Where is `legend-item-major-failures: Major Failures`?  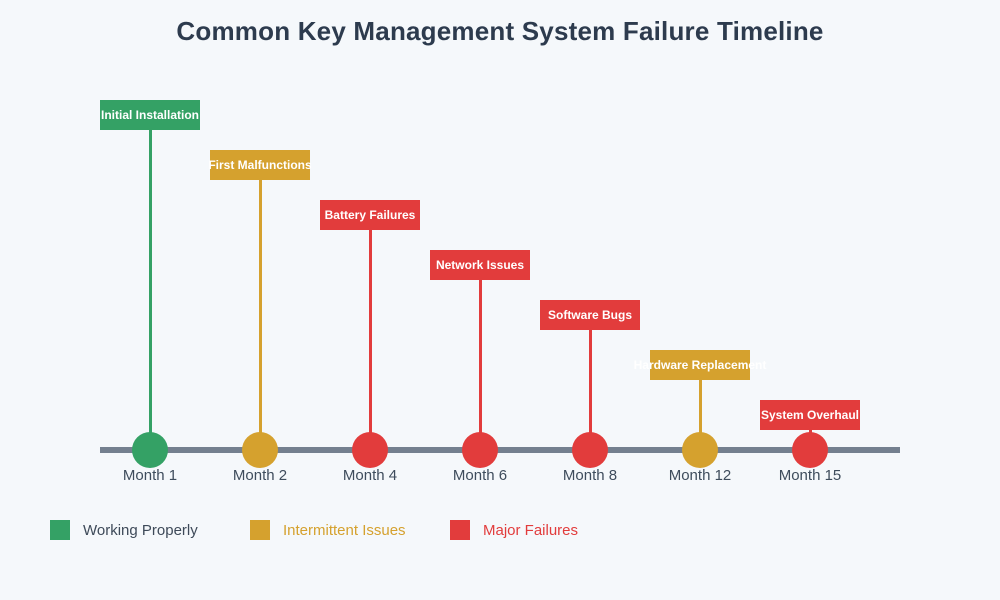
legend-item-major-failures: Major Failures is located at coordinates (514, 530).